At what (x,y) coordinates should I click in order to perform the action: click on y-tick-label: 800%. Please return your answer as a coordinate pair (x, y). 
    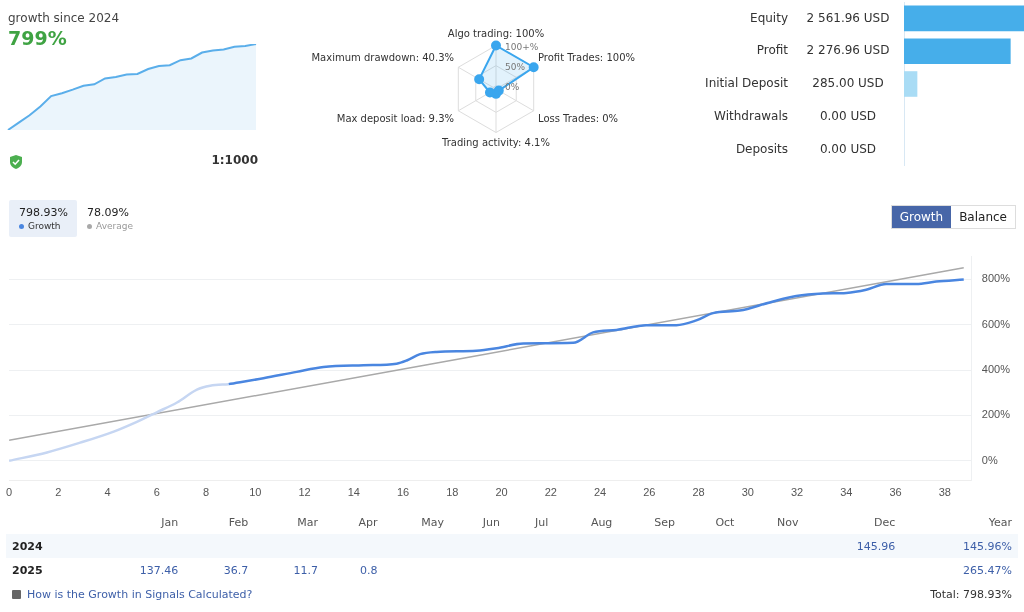
    Looking at the image, I should click on (996, 278).